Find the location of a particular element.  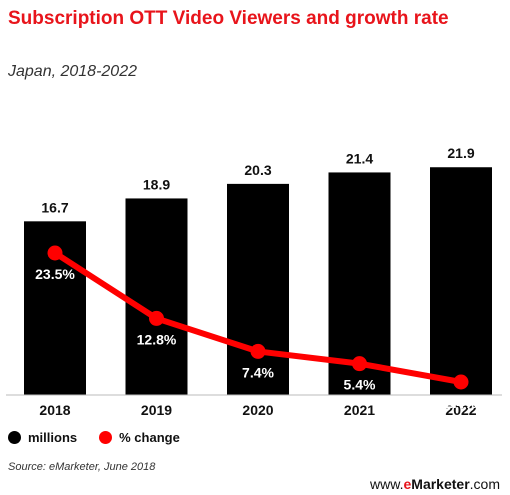

legend-label-change: % change is located at coordinates (149, 437).